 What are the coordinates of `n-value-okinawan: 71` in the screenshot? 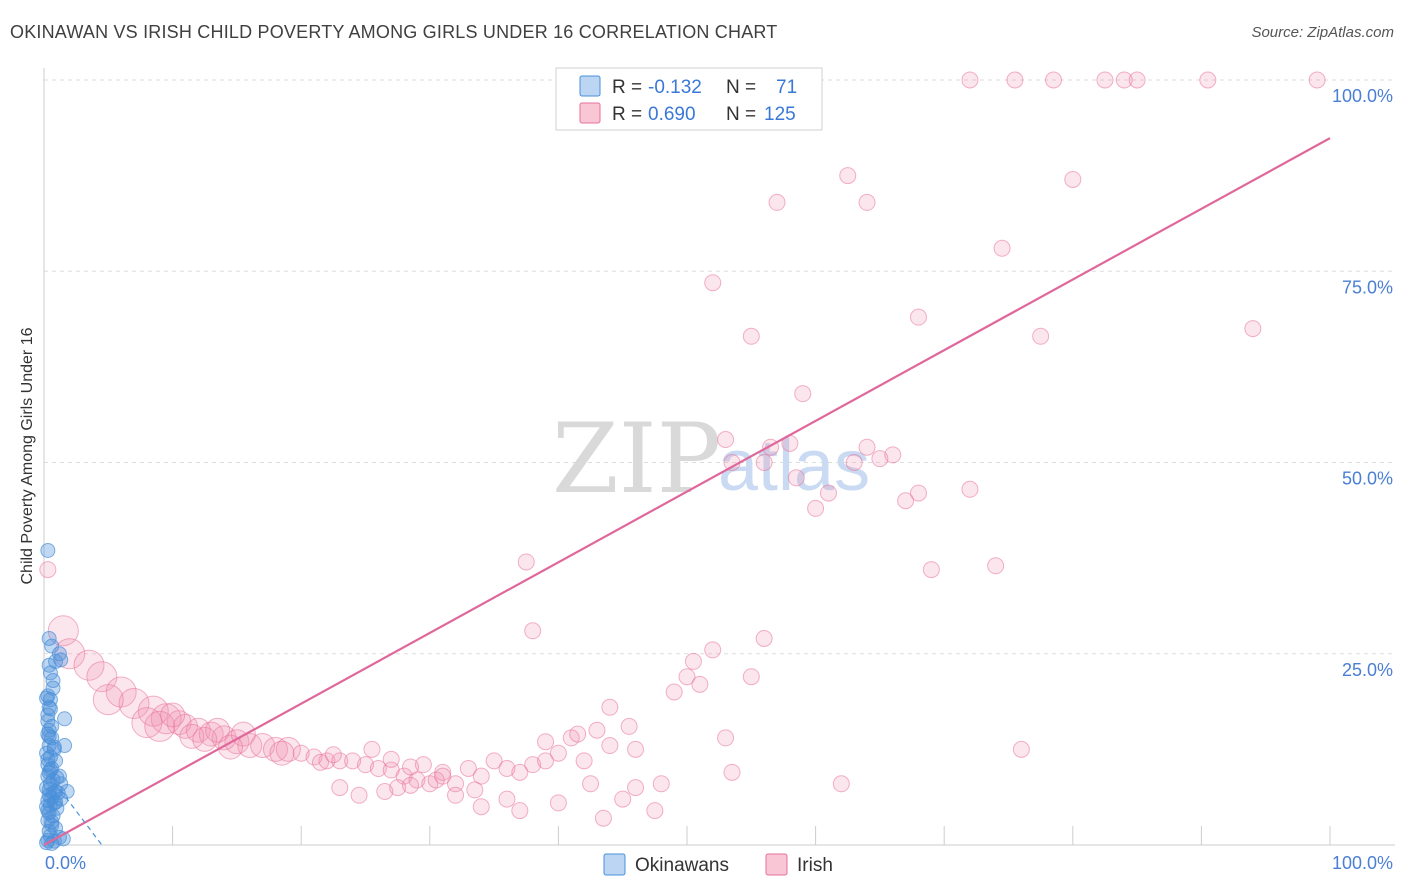 It's located at (786, 87).